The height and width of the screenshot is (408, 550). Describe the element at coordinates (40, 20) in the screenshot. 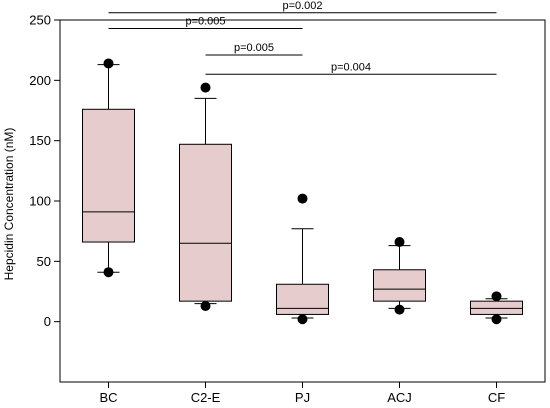

I see `y-tick-label: 250` at that location.